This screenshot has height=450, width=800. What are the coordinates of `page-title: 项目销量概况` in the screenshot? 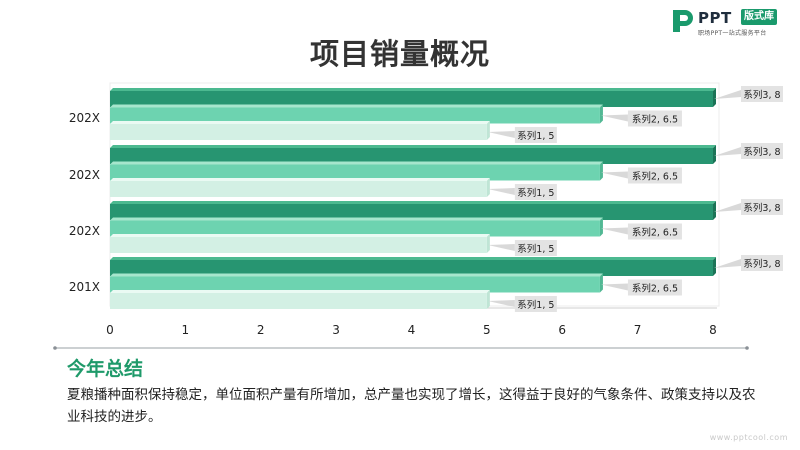 It's located at (399, 54).